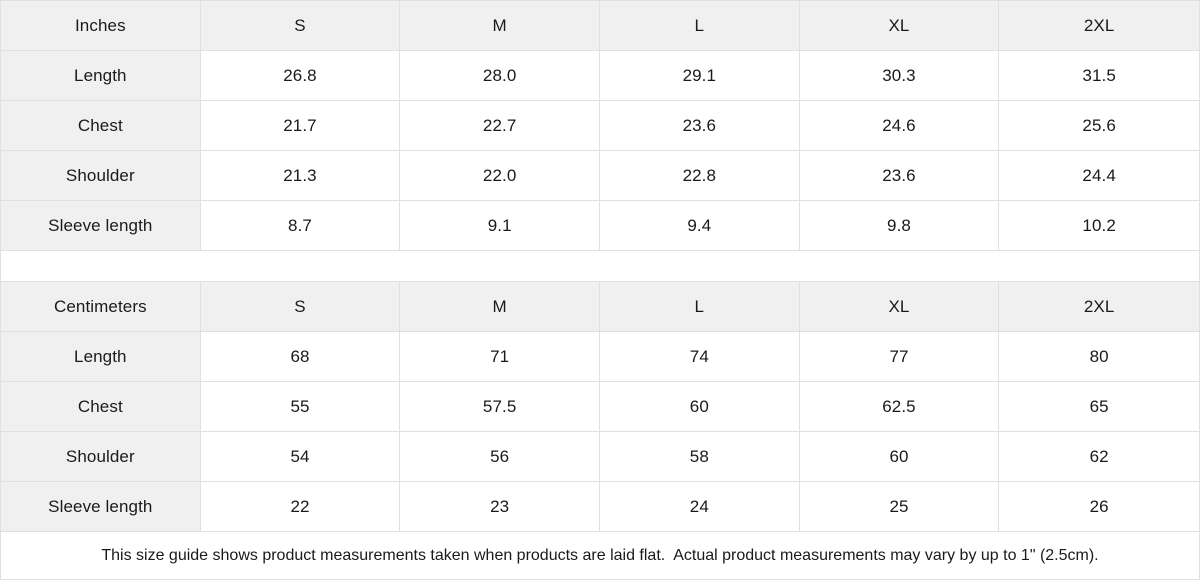 Image resolution: width=1200 pixels, height=580 pixels. Describe the element at coordinates (700, 507) in the screenshot. I see `measurement-cell: 24` at that location.